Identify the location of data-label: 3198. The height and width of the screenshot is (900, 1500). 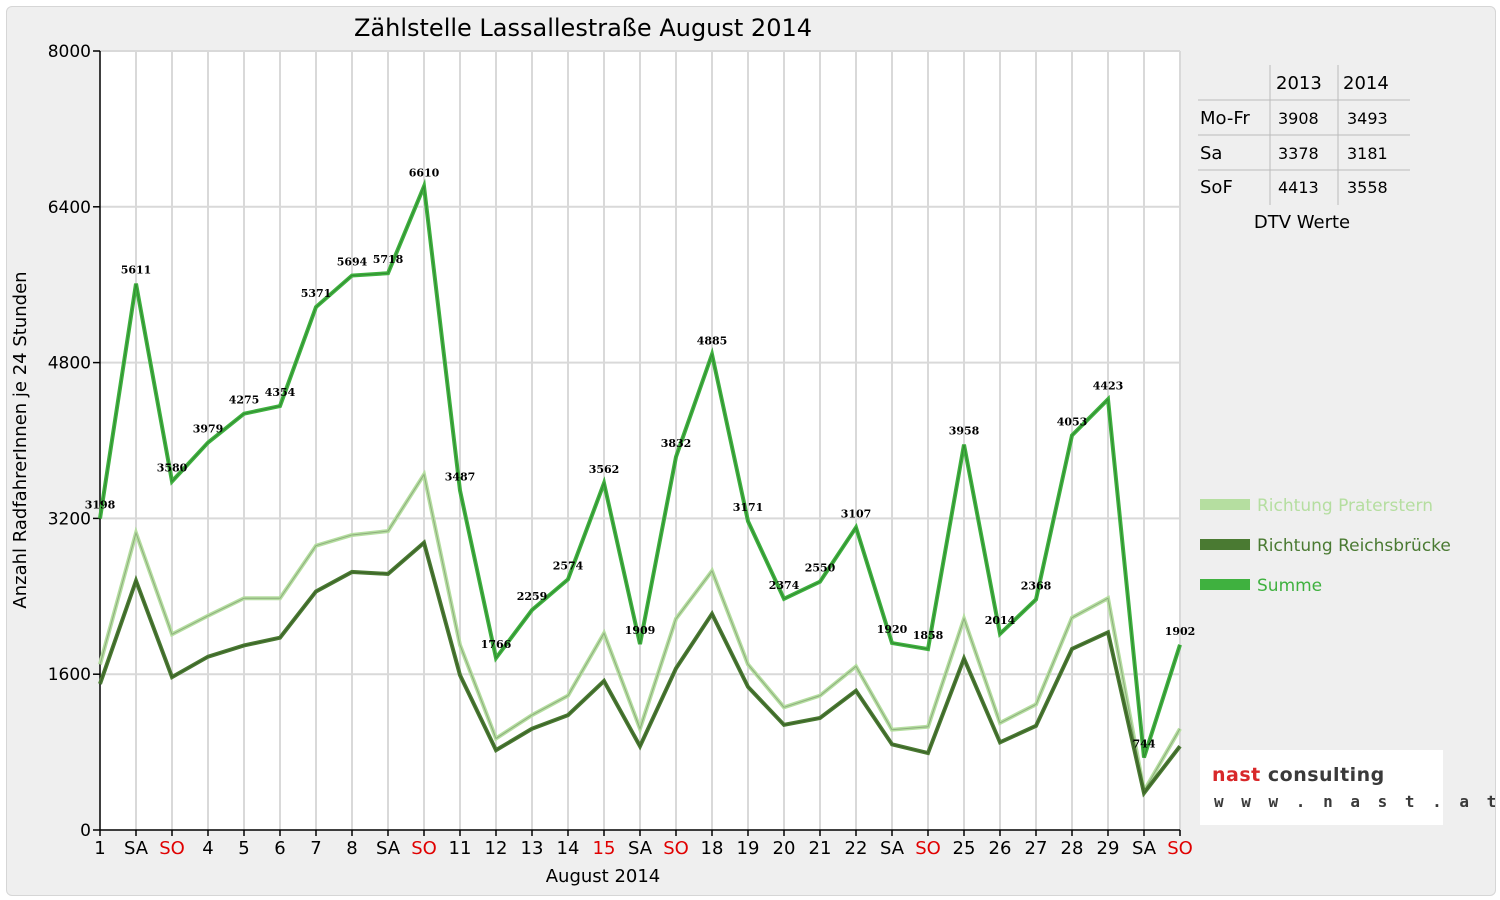
(100, 505).